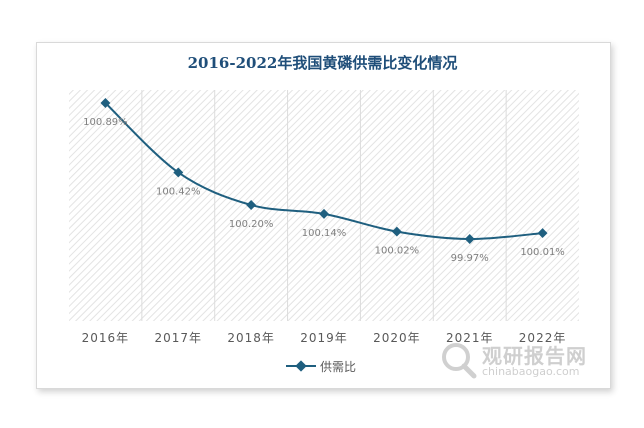 This screenshot has height=428, width=644. I want to click on data-label: 100.20%, so click(251, 224).